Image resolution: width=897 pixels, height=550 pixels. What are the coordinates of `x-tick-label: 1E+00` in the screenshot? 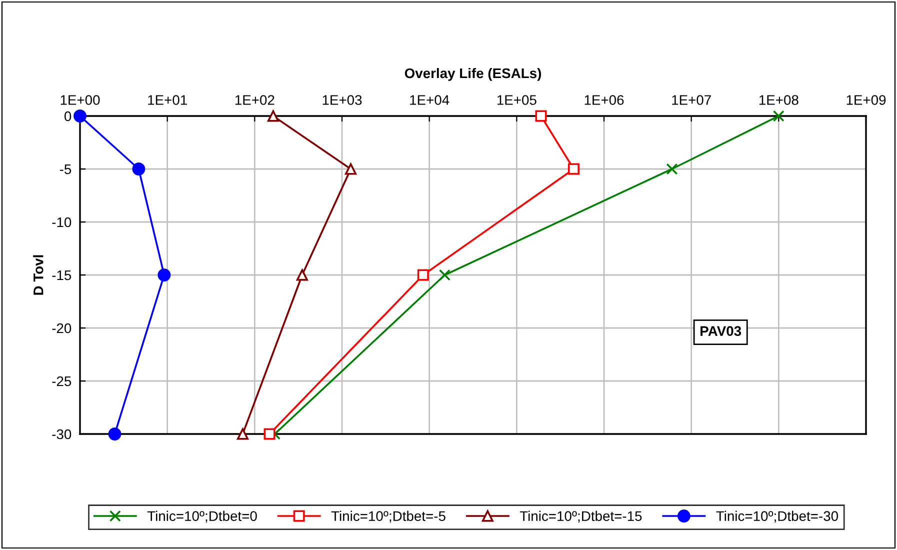 It's located at (80, 100).